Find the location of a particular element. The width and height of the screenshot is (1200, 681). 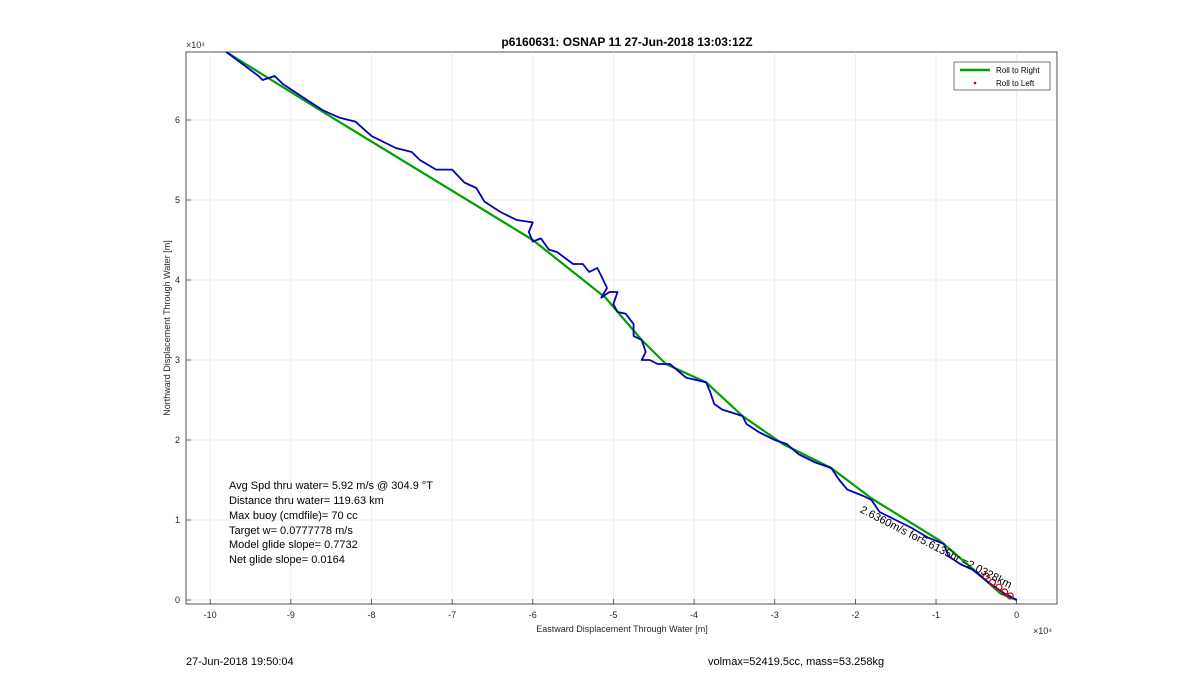

y-axis-exponent: ×10⁴ is located at coordinates (195, 45).